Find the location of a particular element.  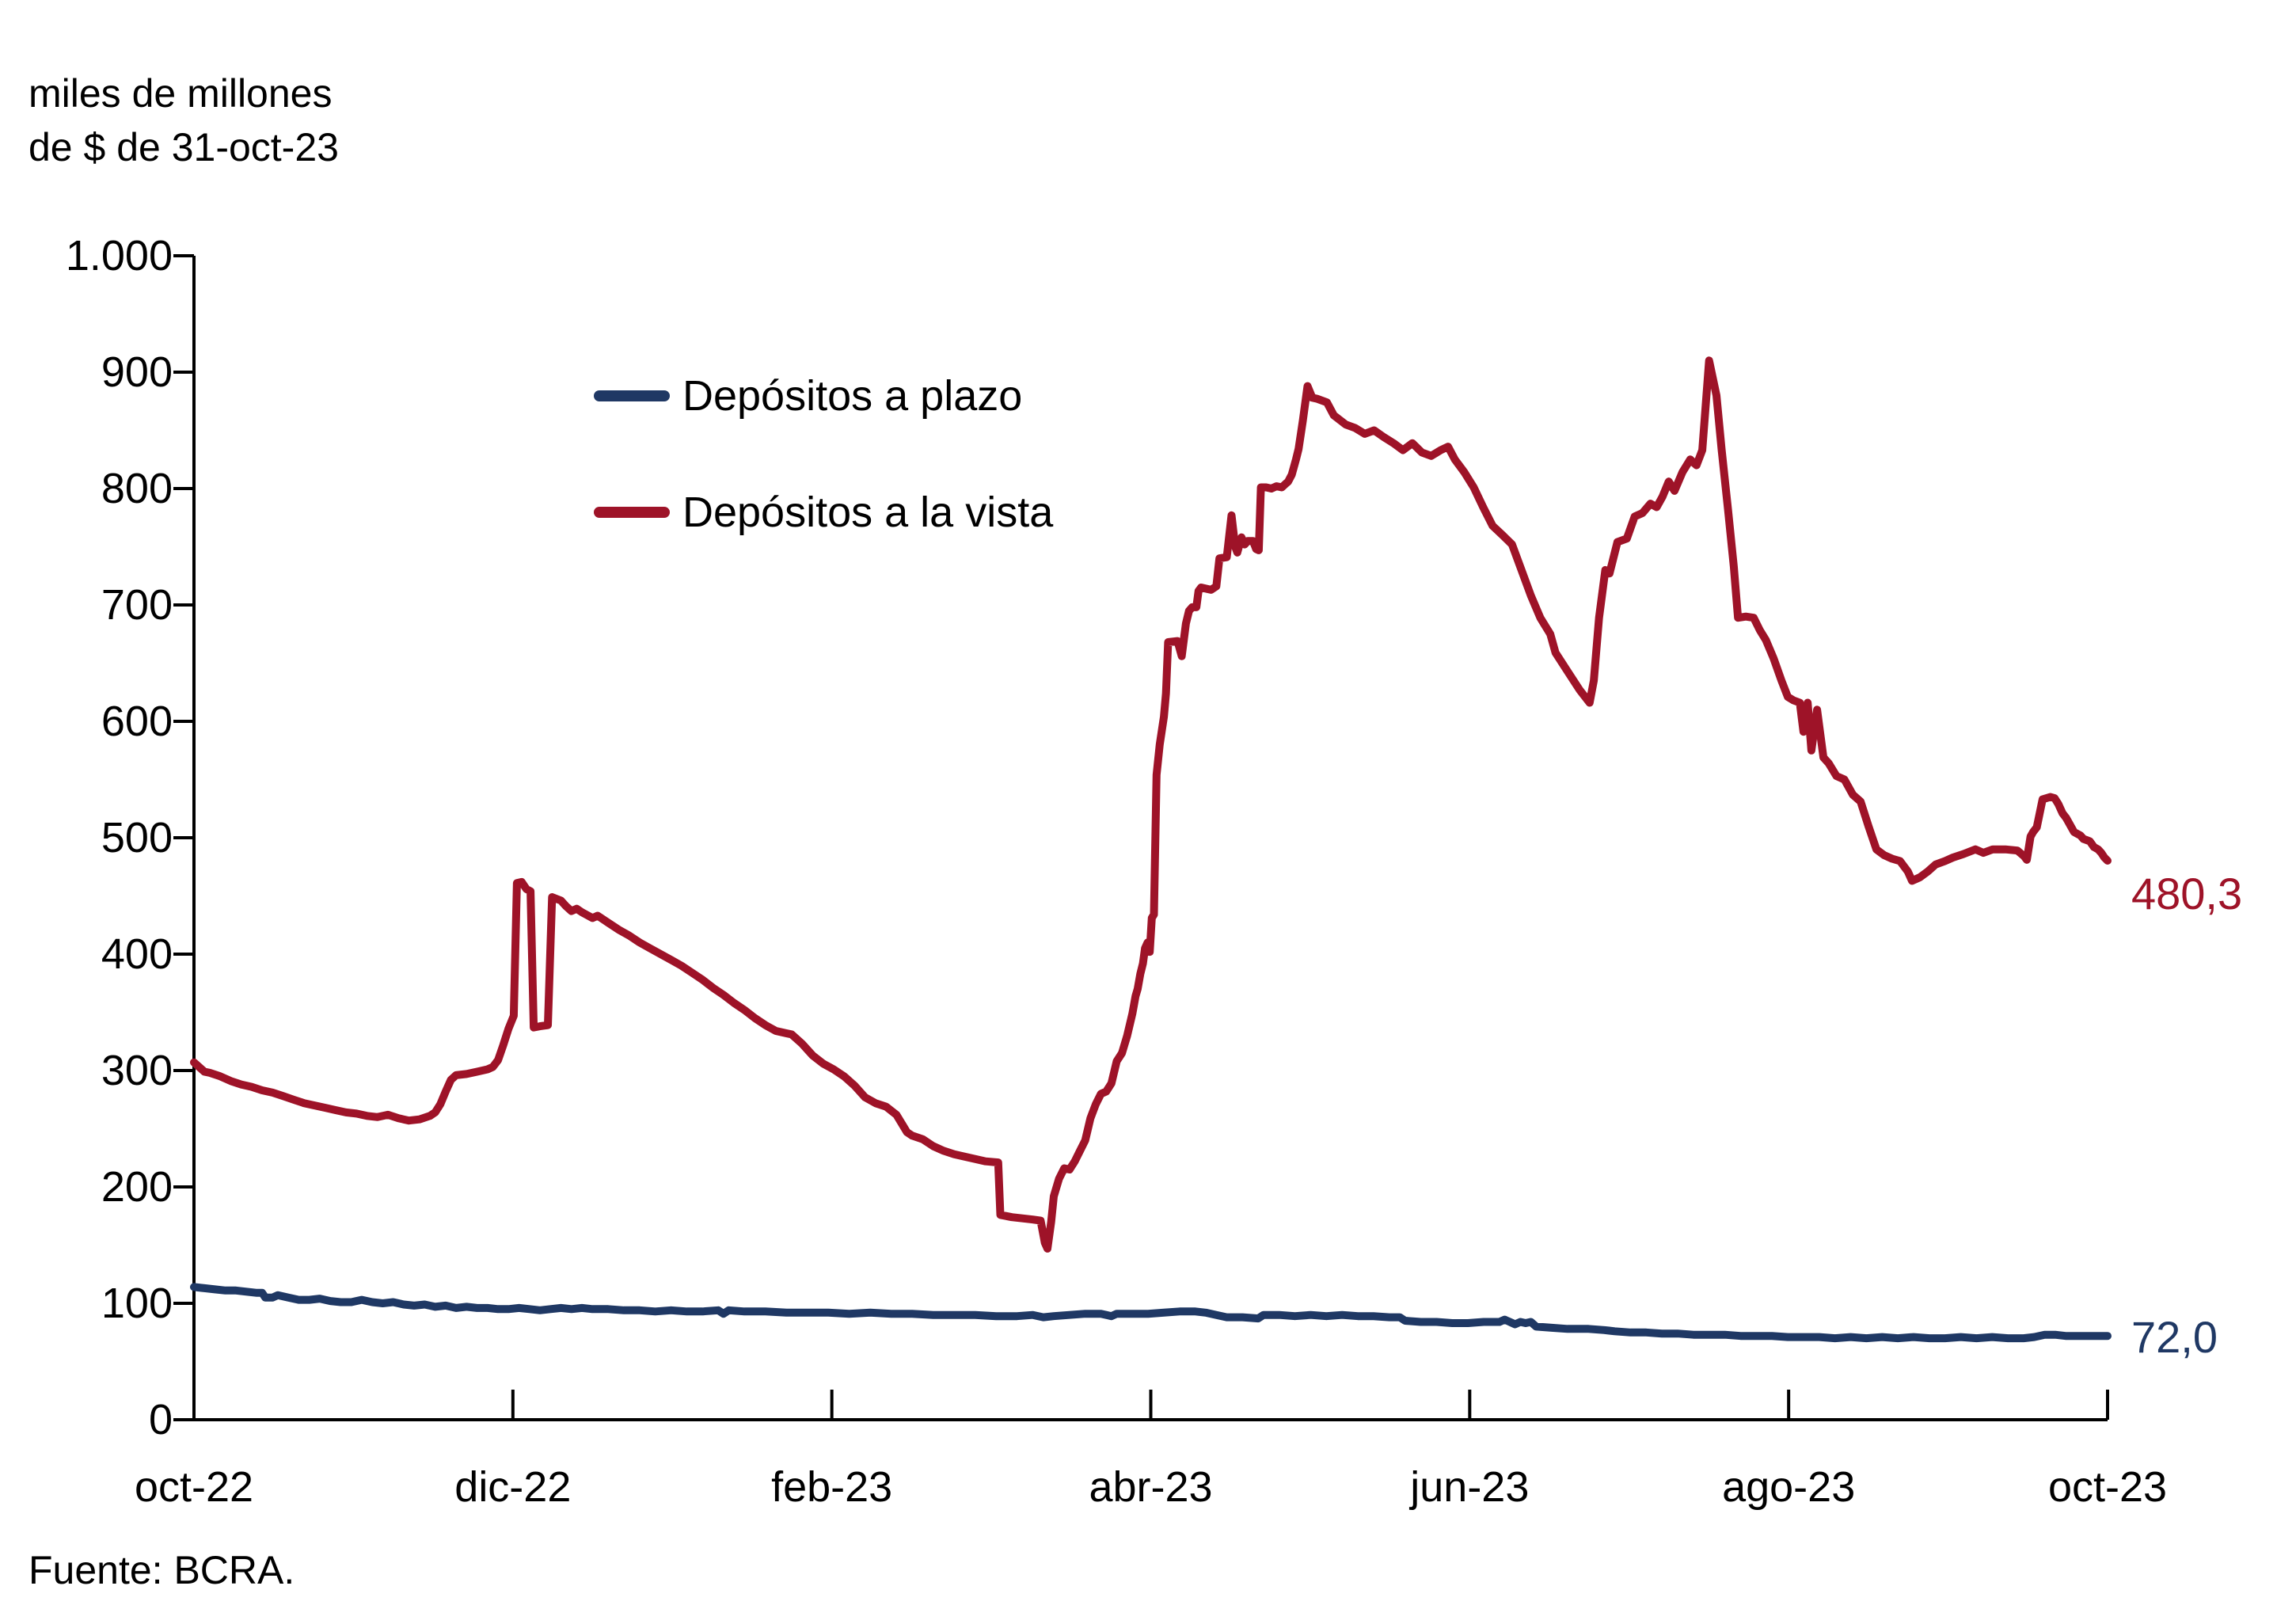

legend-item-depositos-a-plazo: Depósitos a plazo is located at coordinates (808, 396).